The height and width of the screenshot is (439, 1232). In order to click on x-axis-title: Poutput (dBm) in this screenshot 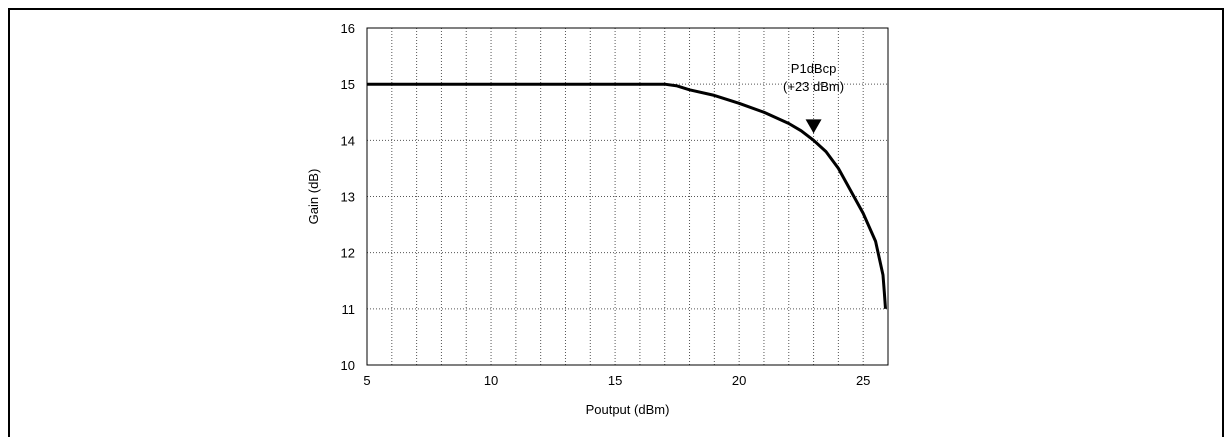, I will do `click(628, 409)`.